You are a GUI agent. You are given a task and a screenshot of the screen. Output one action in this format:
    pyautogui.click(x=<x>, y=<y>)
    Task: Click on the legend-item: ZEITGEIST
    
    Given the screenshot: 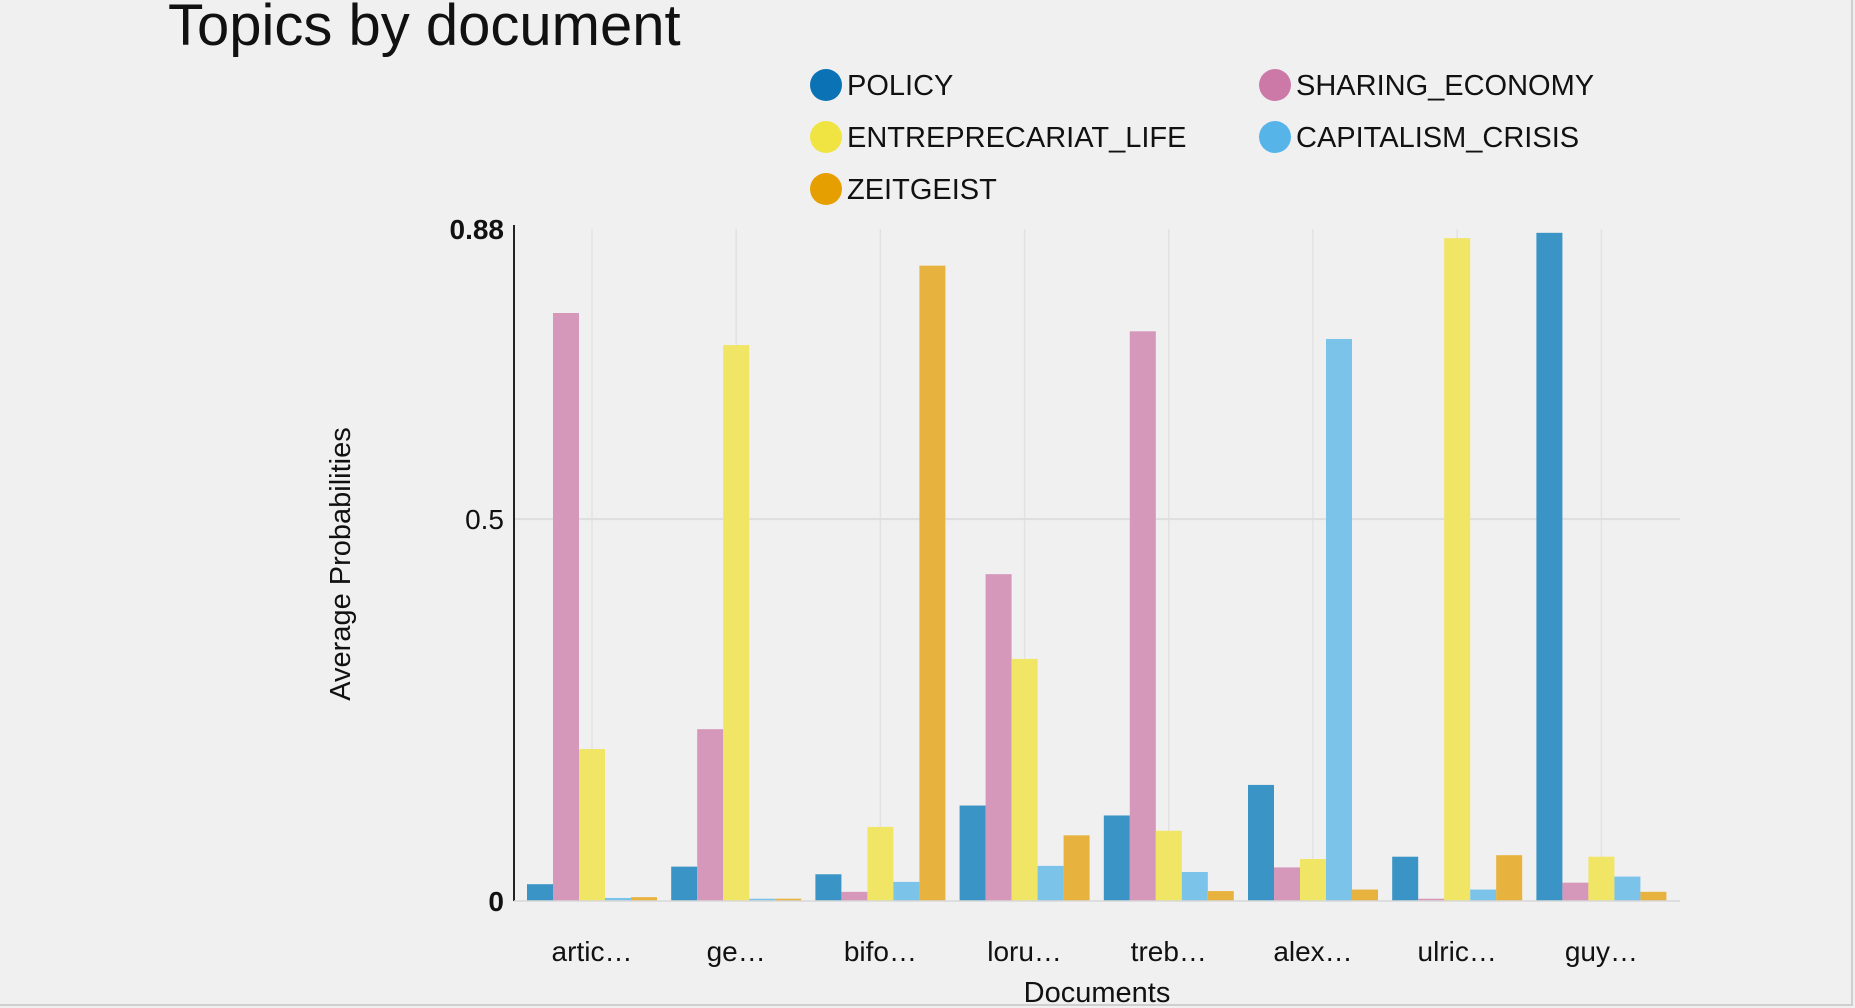 What is the action you would take?
    pyautogui.click(x=903, y=189)
    